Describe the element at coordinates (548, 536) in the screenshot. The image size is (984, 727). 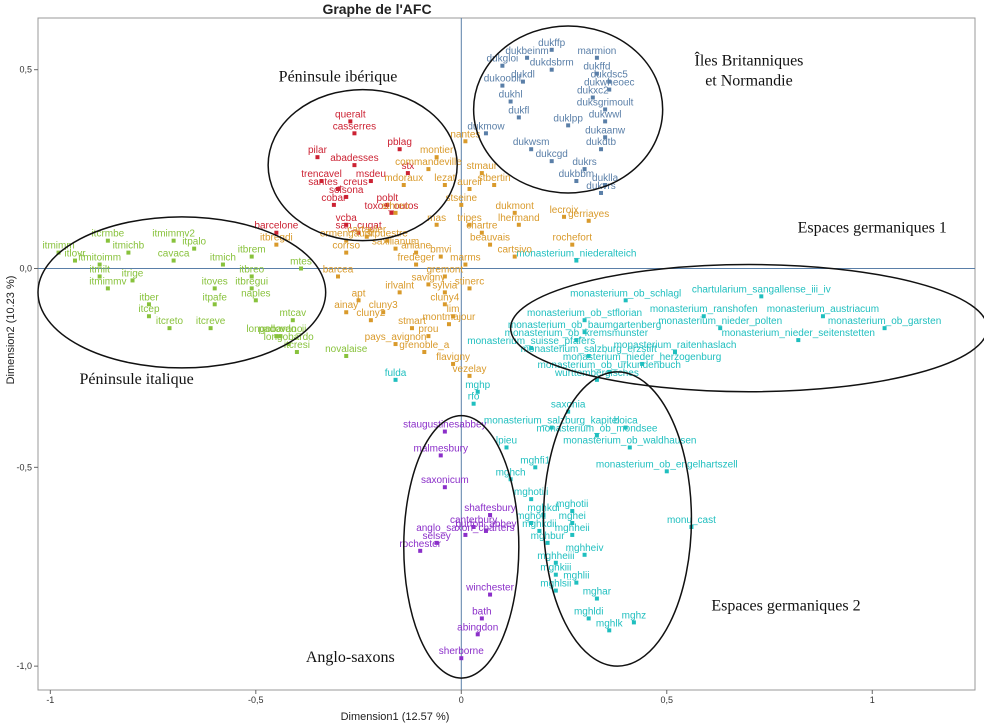
I see `data-point-label: mghbur` at that location.